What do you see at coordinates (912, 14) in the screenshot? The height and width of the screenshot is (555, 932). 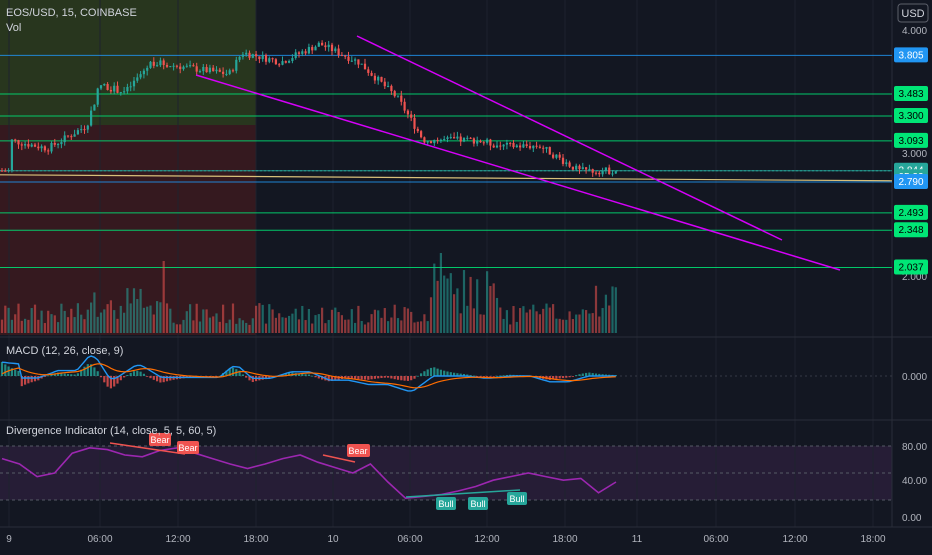 I see `currency-badge: USD` at bounding box center [912, 14].